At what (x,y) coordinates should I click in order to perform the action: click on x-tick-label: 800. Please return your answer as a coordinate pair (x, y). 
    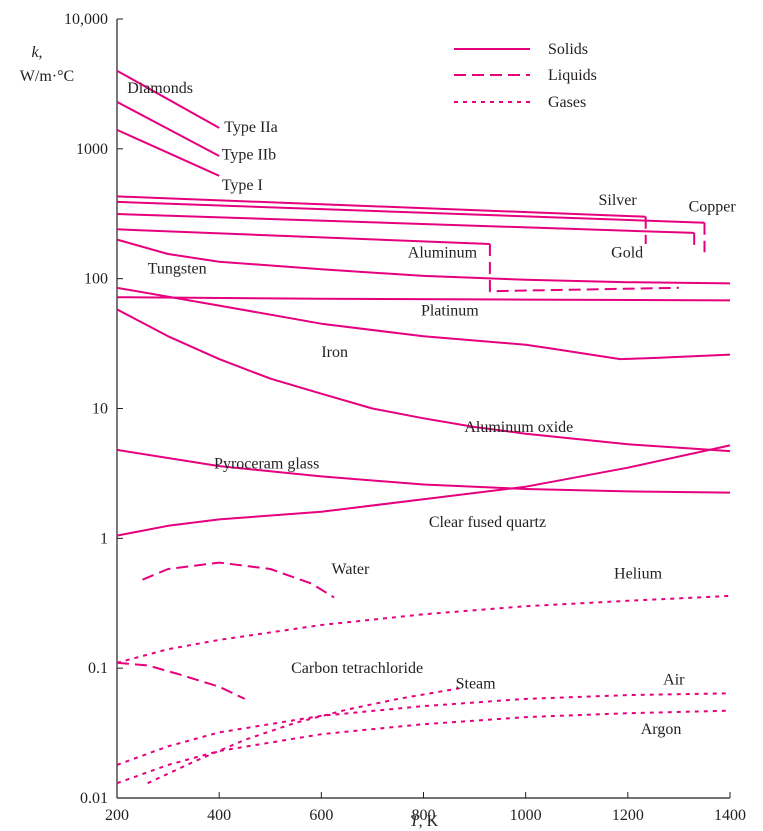
    Looking at the image, I should click on (424, 815).